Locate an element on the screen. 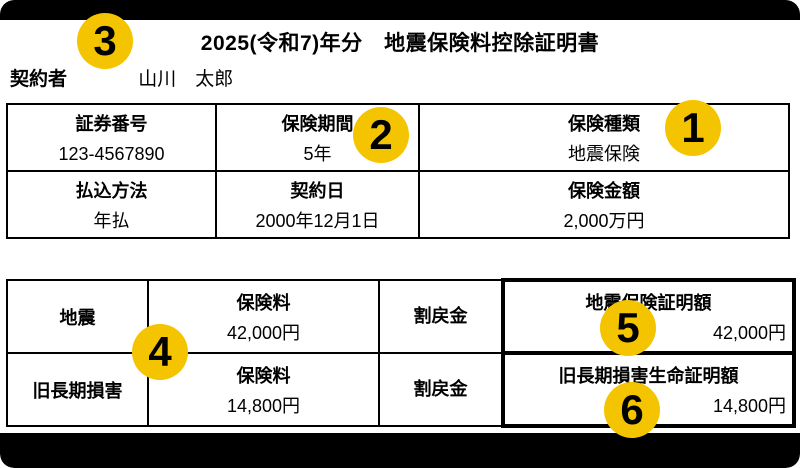 The width and height of the screenshot is (800, 468). insured-amount-header: 保険金額 is located at coordinates (604, 191).